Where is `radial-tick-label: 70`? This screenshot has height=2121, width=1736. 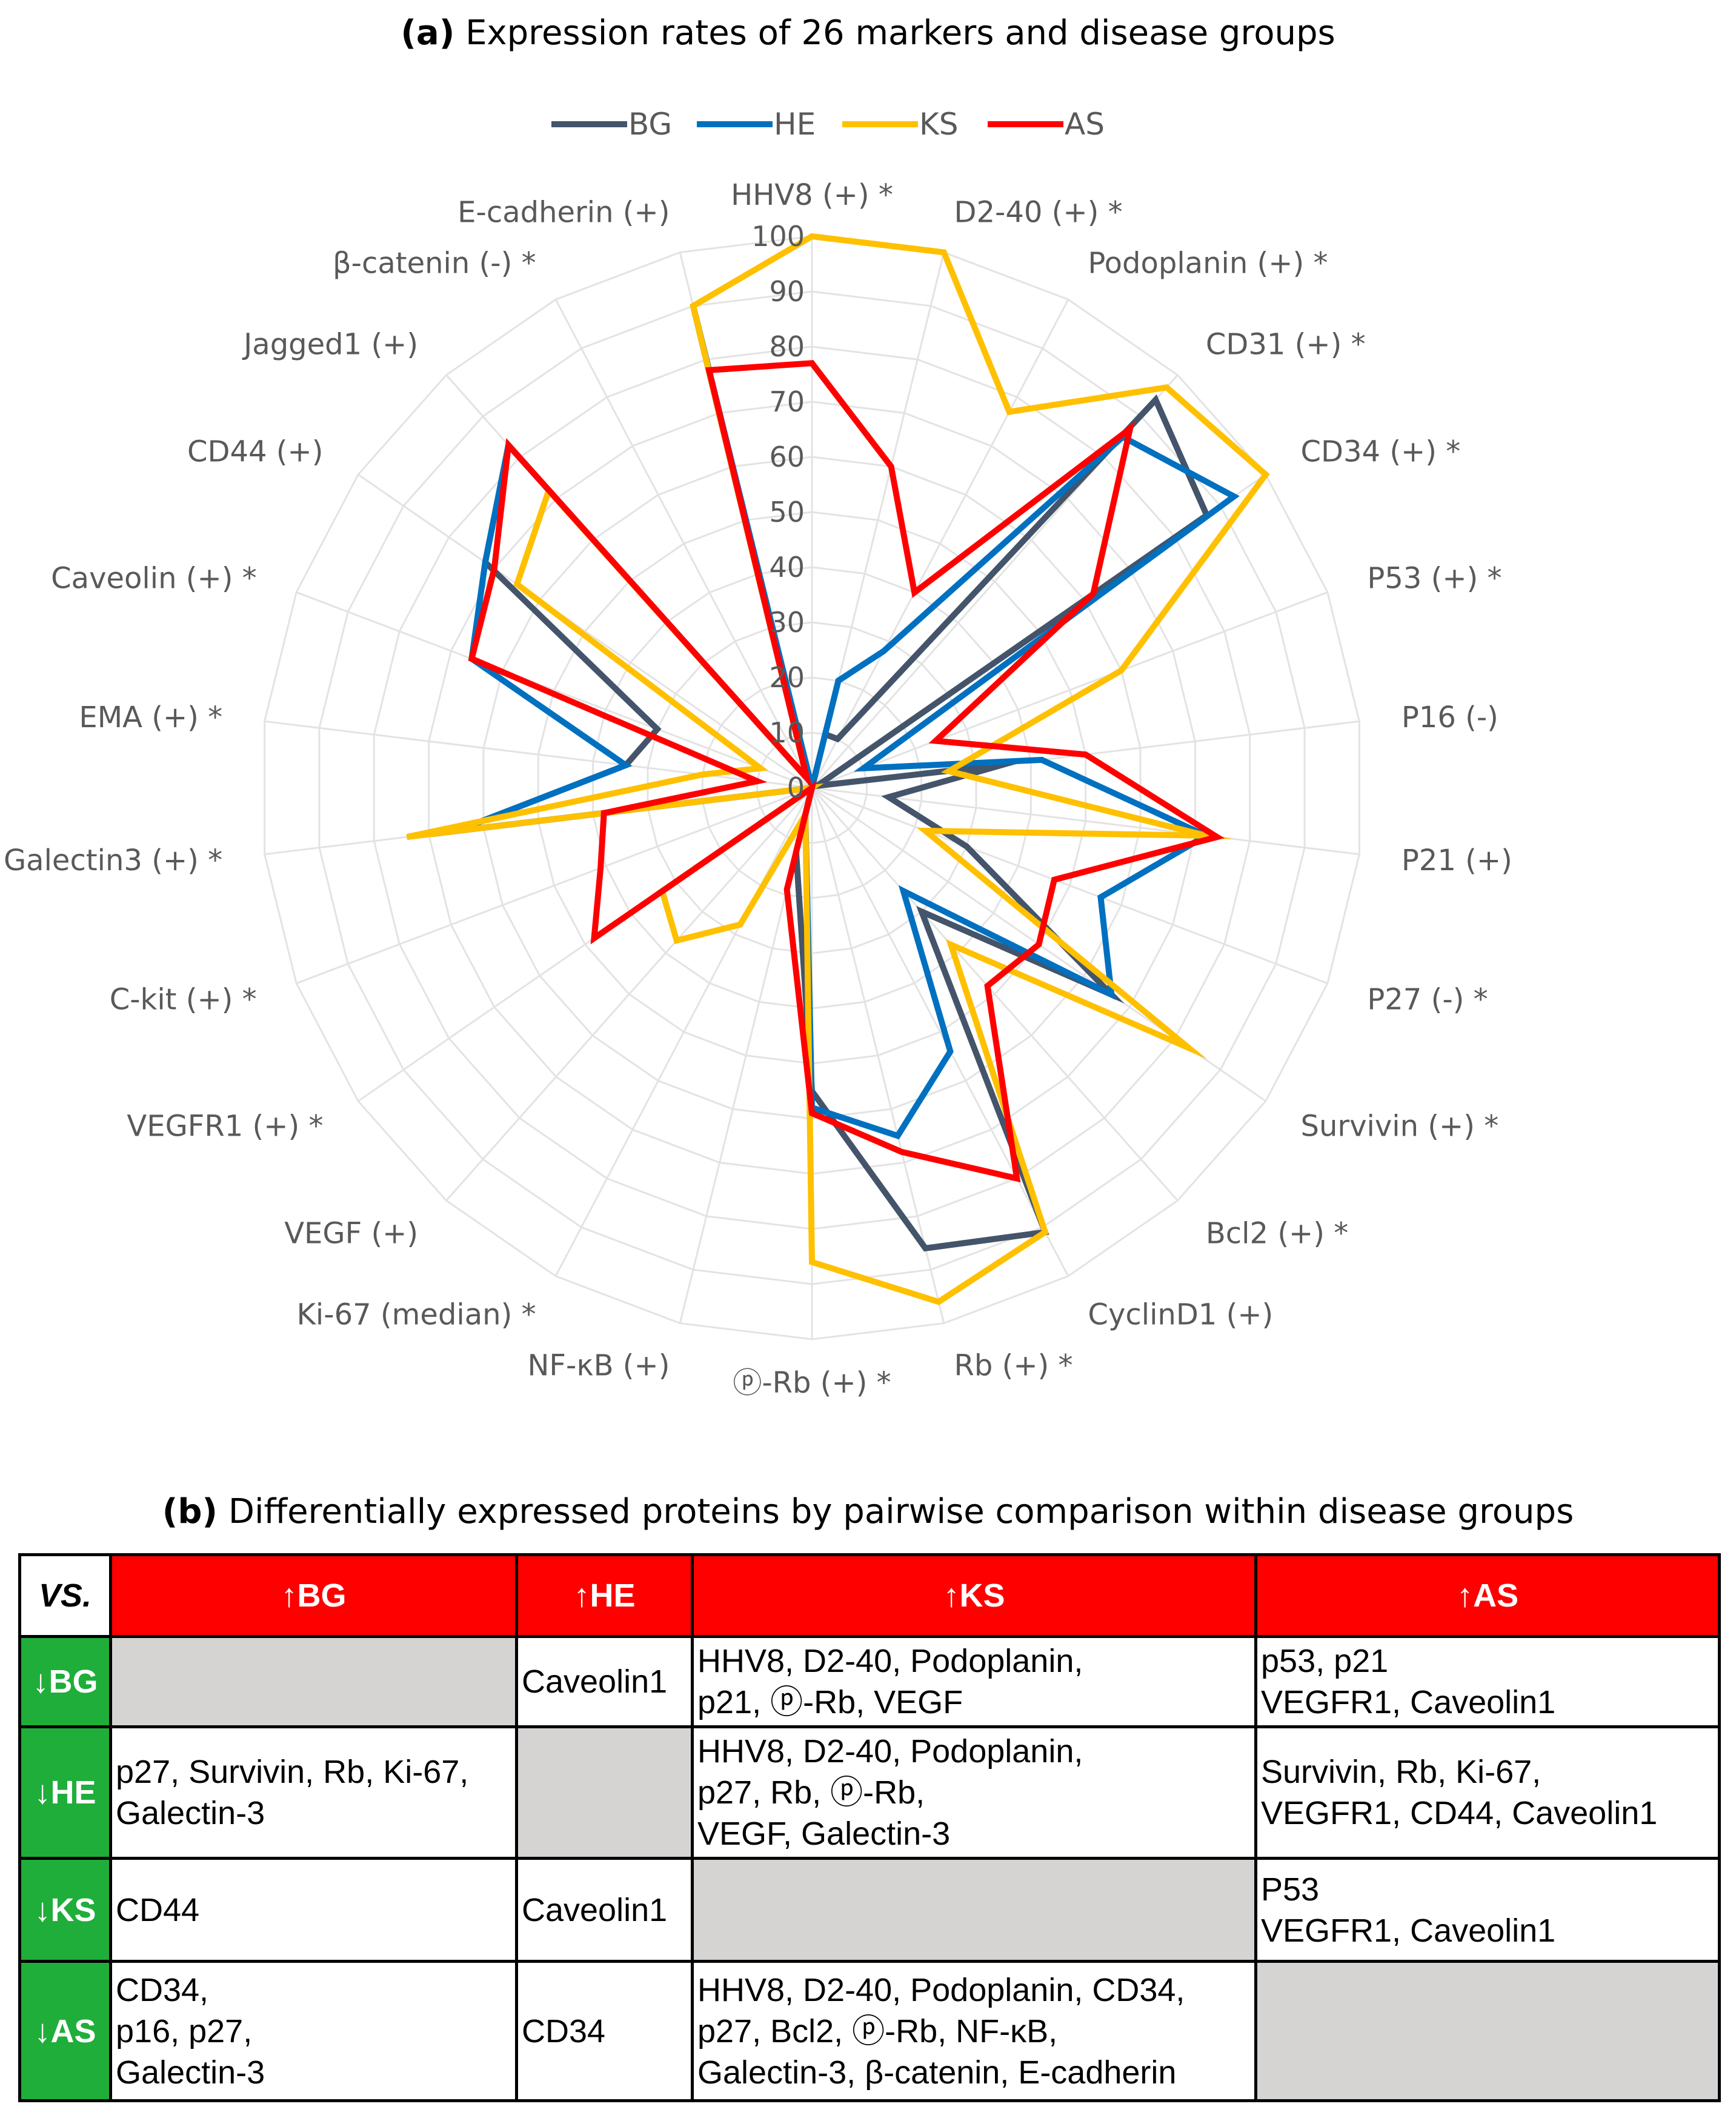 radial-tick-label: 70 is located at coordinates (787, 401).